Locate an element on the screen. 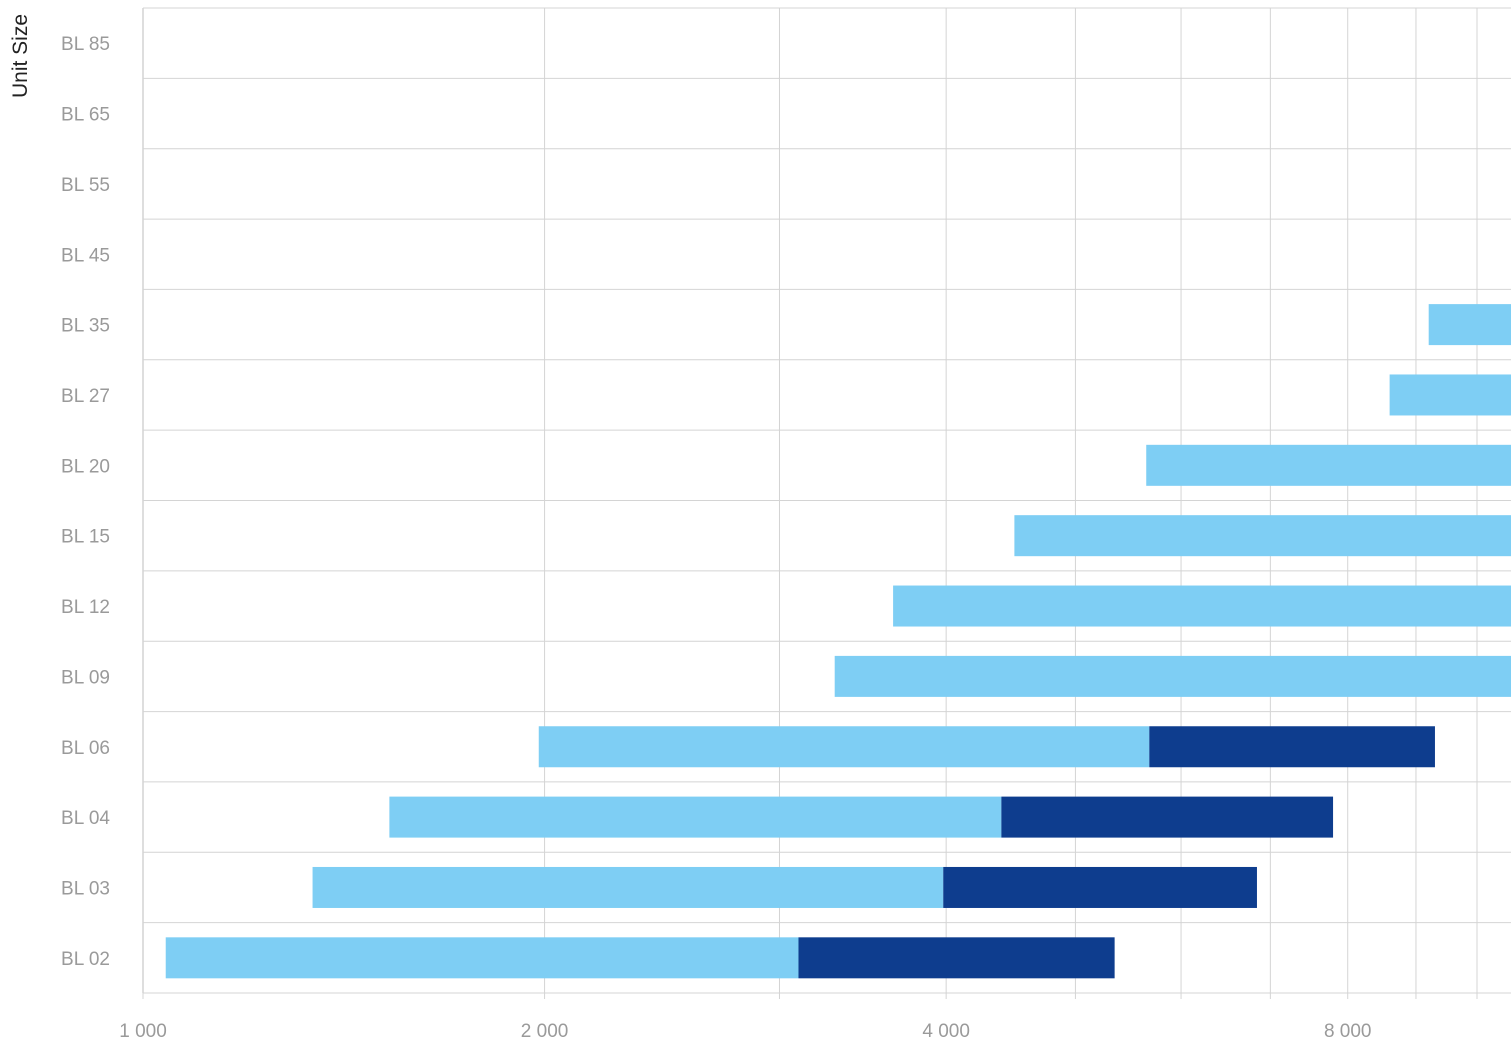  y-tick-label: BL 15 is located at coordinates (85, 537).